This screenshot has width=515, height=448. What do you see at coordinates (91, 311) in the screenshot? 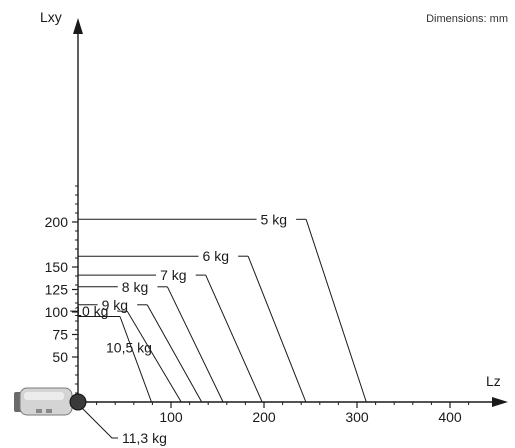
I see `series-label: 10 kg` at bounding box center [91, 311].